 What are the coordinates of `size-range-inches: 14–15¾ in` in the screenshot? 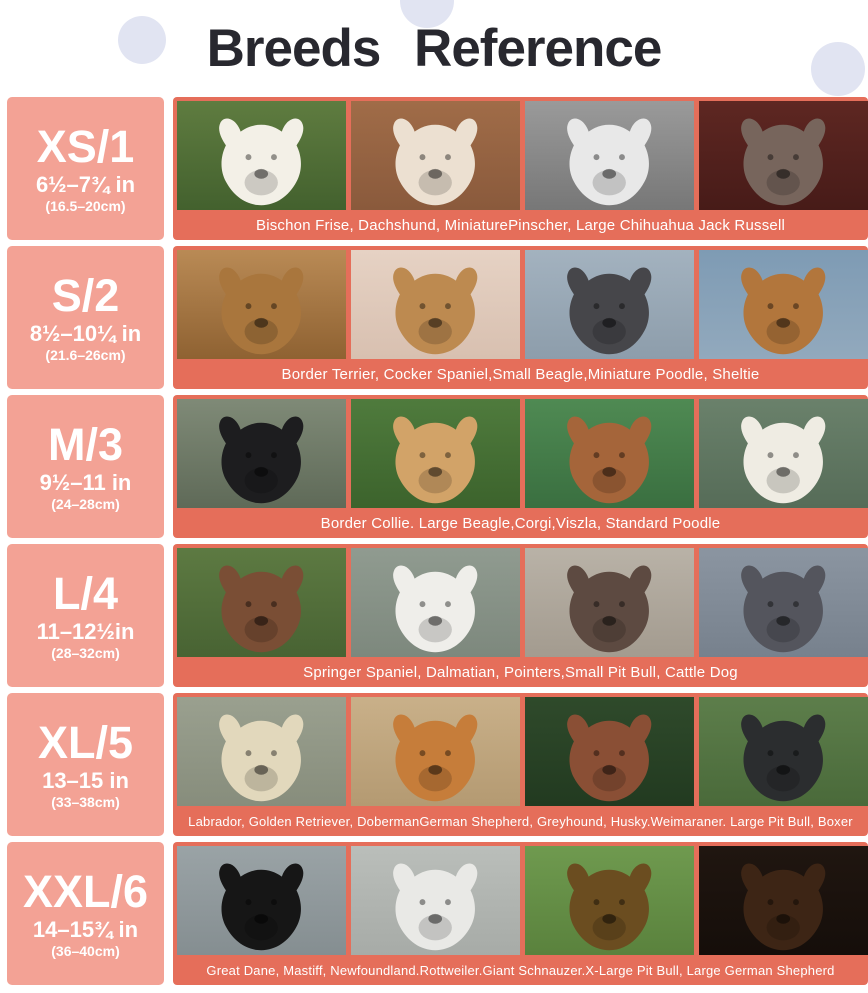 It's located at (85, 930).